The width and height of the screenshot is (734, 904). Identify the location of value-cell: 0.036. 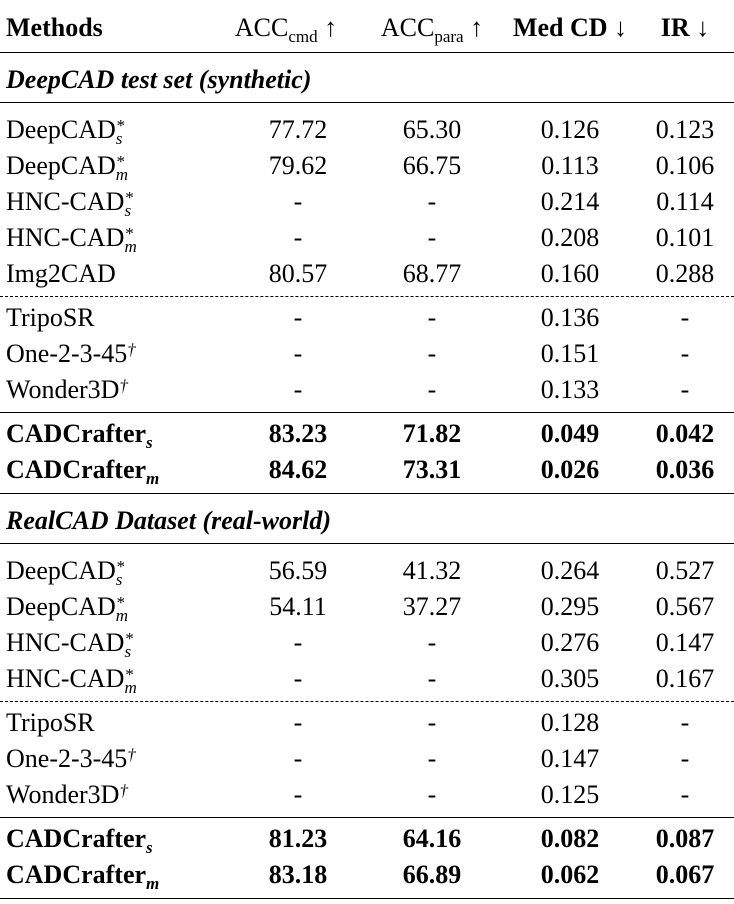
(685, 470).